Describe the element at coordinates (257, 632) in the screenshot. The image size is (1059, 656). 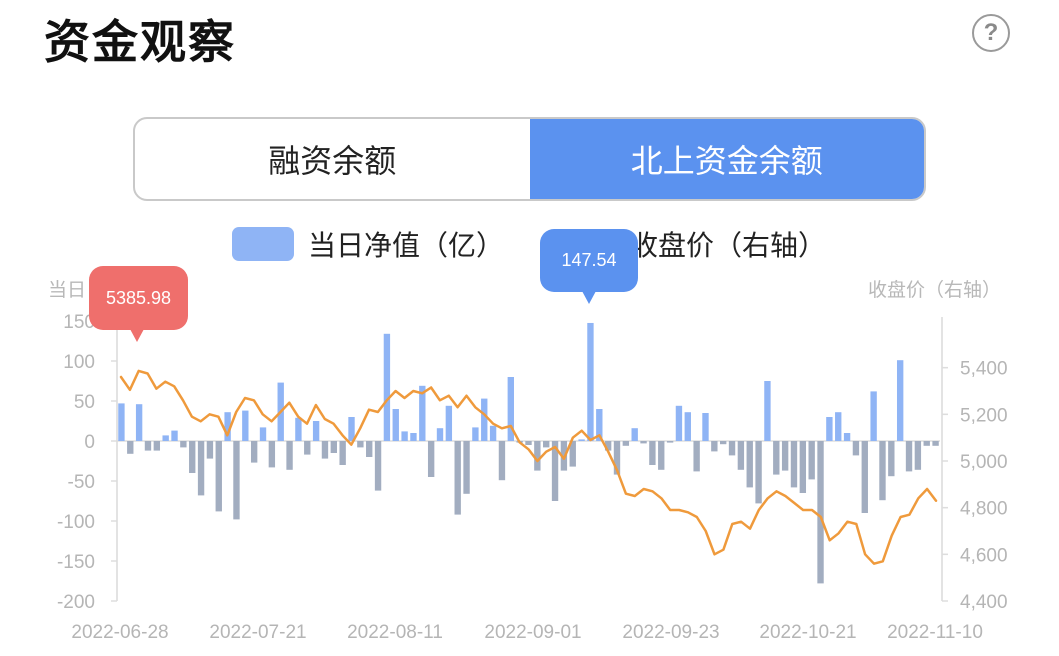
I see `x-tick-label: 2022-07-21` at that location.